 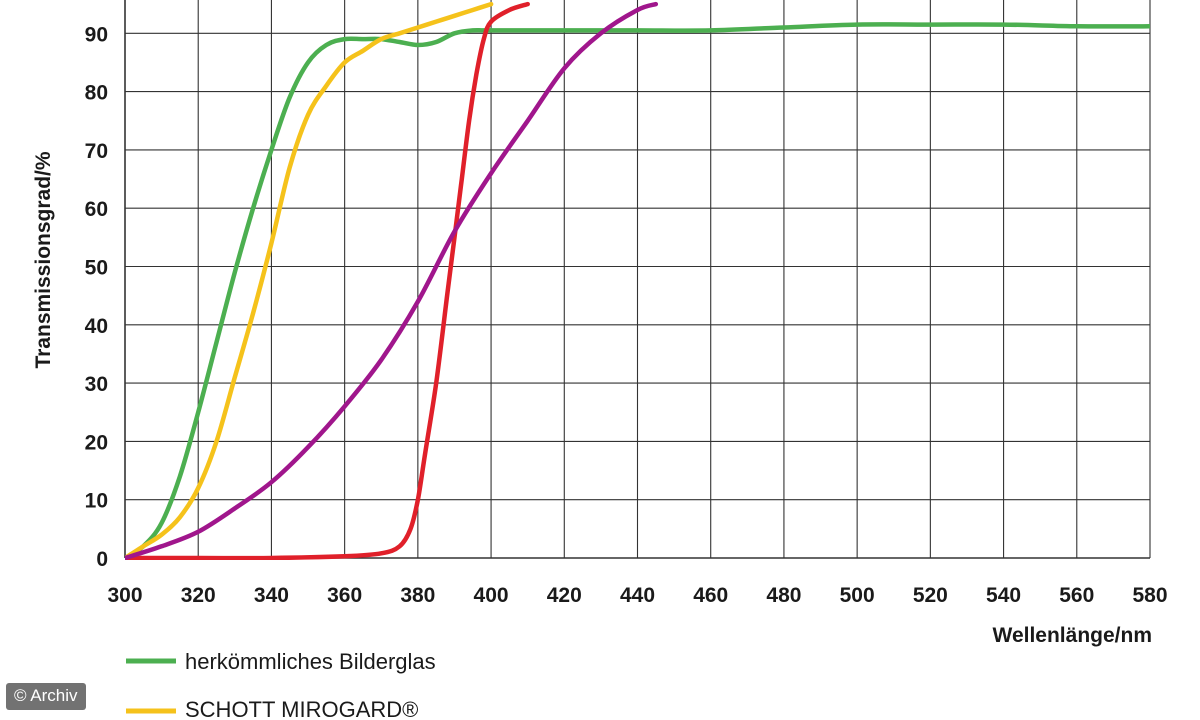 What do you see at coordinates (1003, 595) in the screenshot?
I see `x-tick-label: 540` at bounding box center [1003, 595].